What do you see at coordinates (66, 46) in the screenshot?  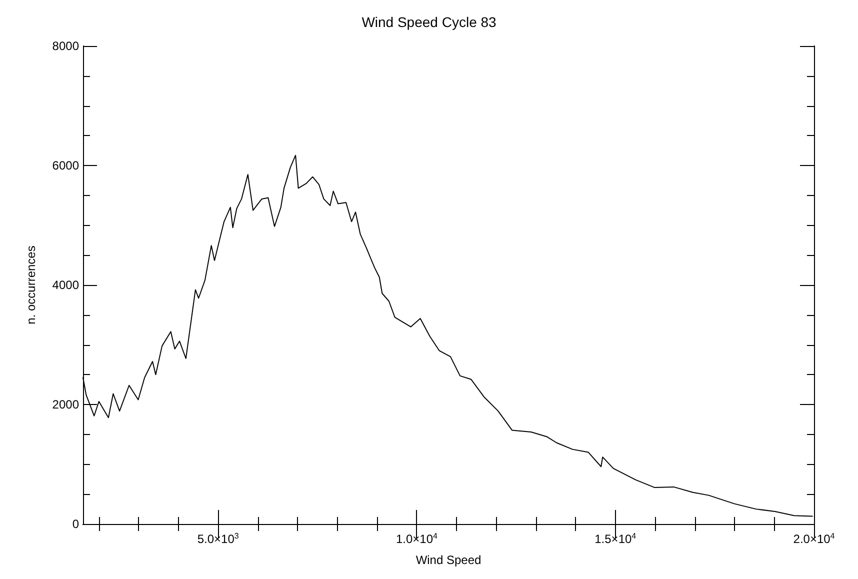 I see `y-tick-label: 8000` at bounding box center [66, 46].